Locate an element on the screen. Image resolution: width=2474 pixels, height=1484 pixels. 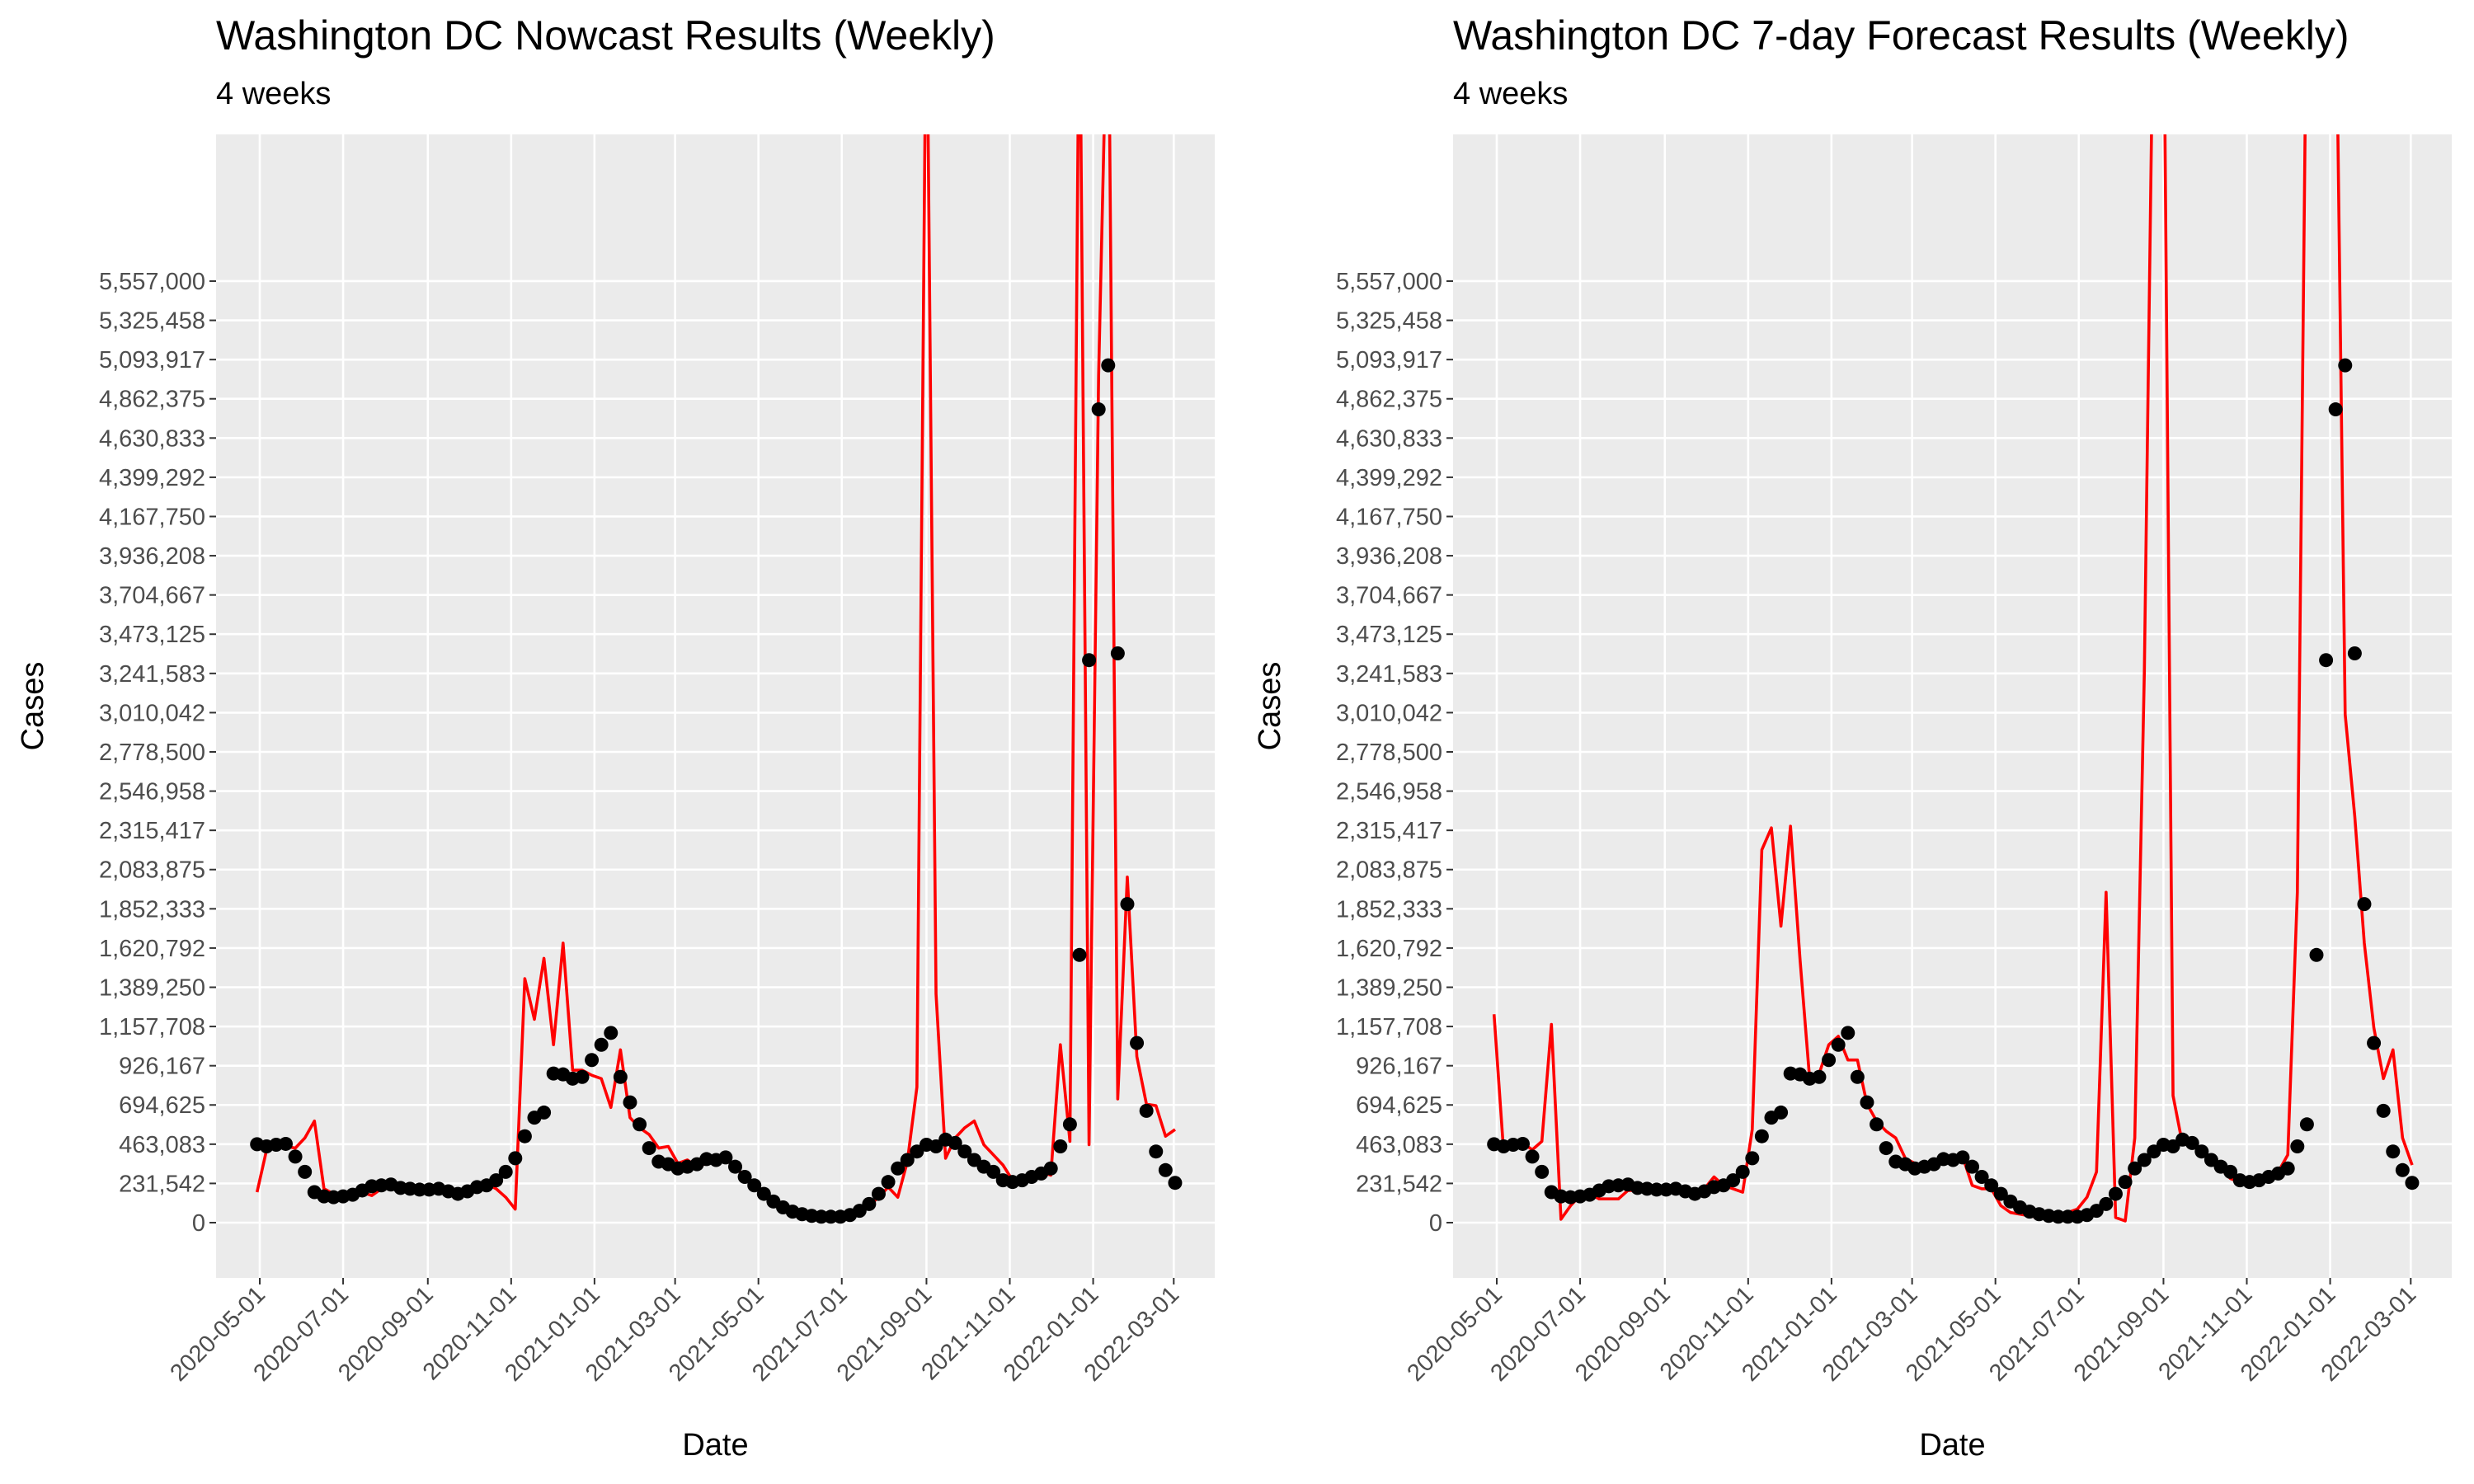
y-axis-title: Cases is located at coordinates (33, 706).